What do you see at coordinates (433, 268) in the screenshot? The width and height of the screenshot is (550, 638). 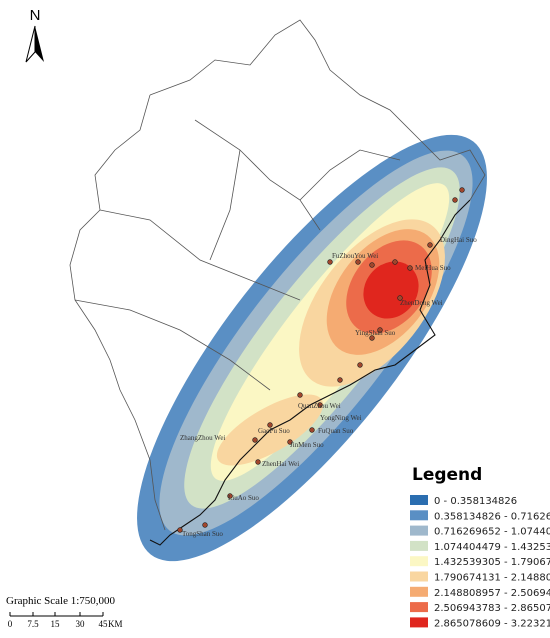 I see `place-label: MeiHua Suo` at bounding box center [433, 268].